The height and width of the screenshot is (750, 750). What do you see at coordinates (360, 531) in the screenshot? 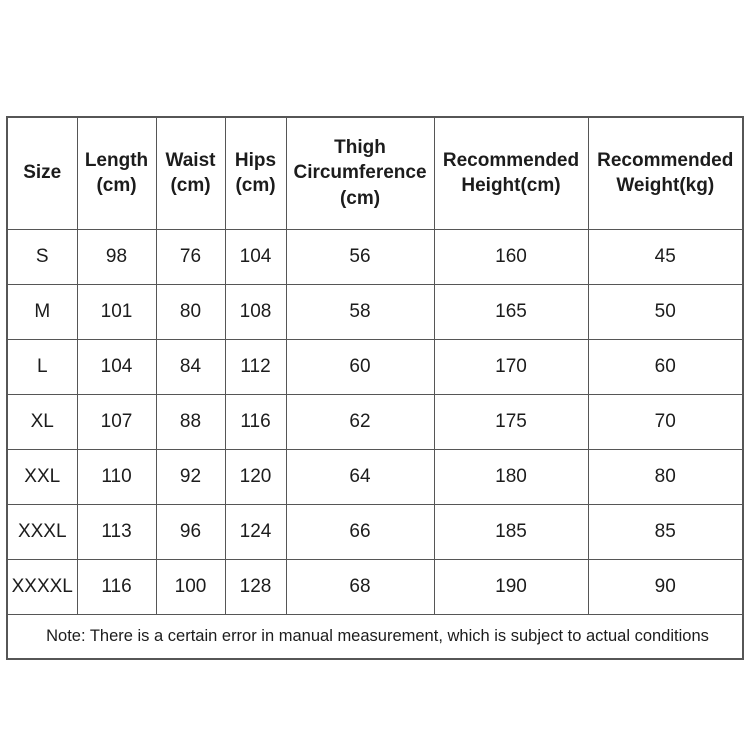
I see `cell-thigh-circumference: 66` at bounding box center [360, 531].